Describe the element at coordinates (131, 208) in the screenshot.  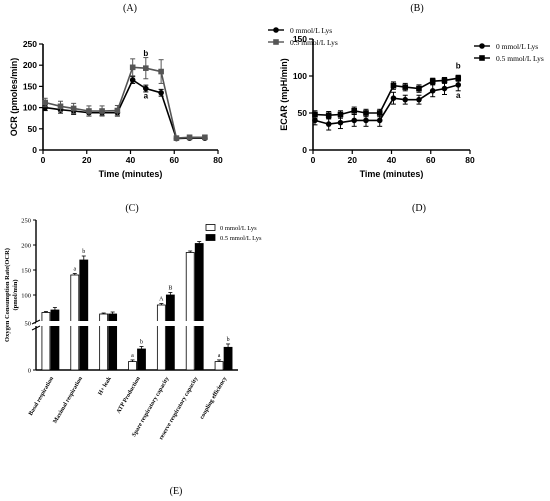
I see `panel-label-c: (C)` at that location.